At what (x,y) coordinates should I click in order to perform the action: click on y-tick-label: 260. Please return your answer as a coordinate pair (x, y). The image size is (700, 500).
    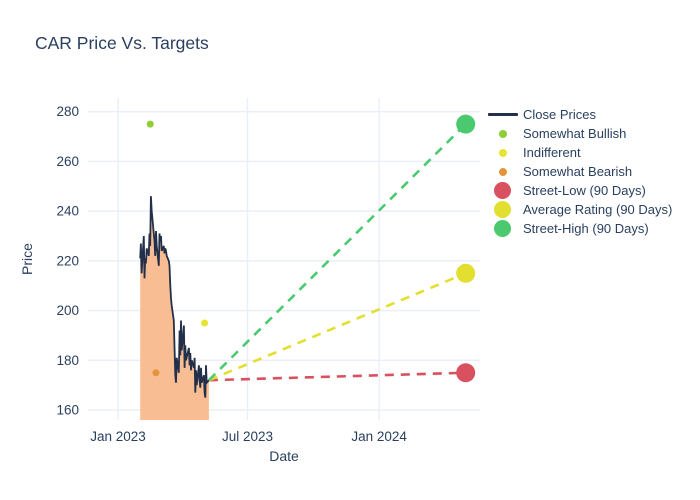
    Looking at the image, I should click on (67, 161).